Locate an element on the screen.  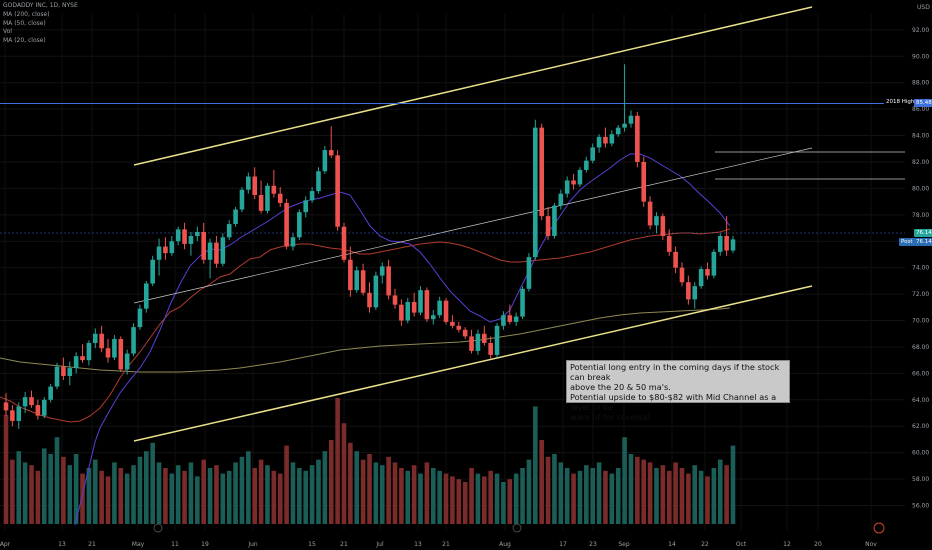
legend-ma50: MA (50, close) is located at coordinates (24, 23).